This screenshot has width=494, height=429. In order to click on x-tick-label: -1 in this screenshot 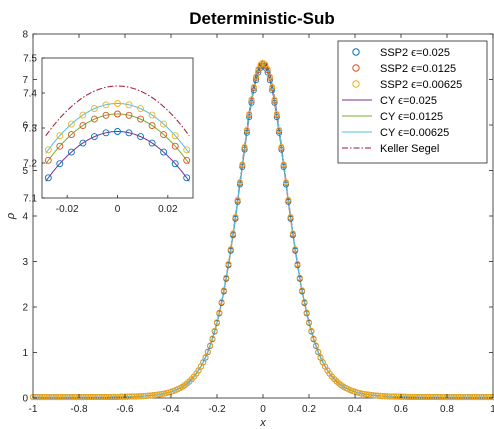, I will do `click(33, 409)`.